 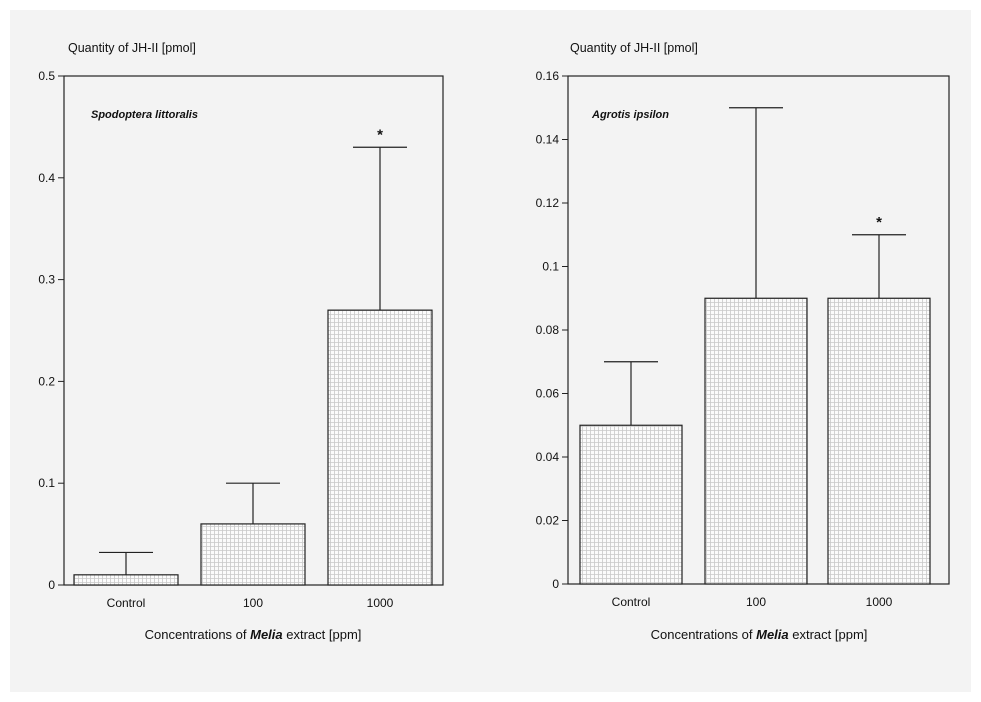 I want to click on x-ticks-right: Control 100 1000, so click(x=752, y=602).